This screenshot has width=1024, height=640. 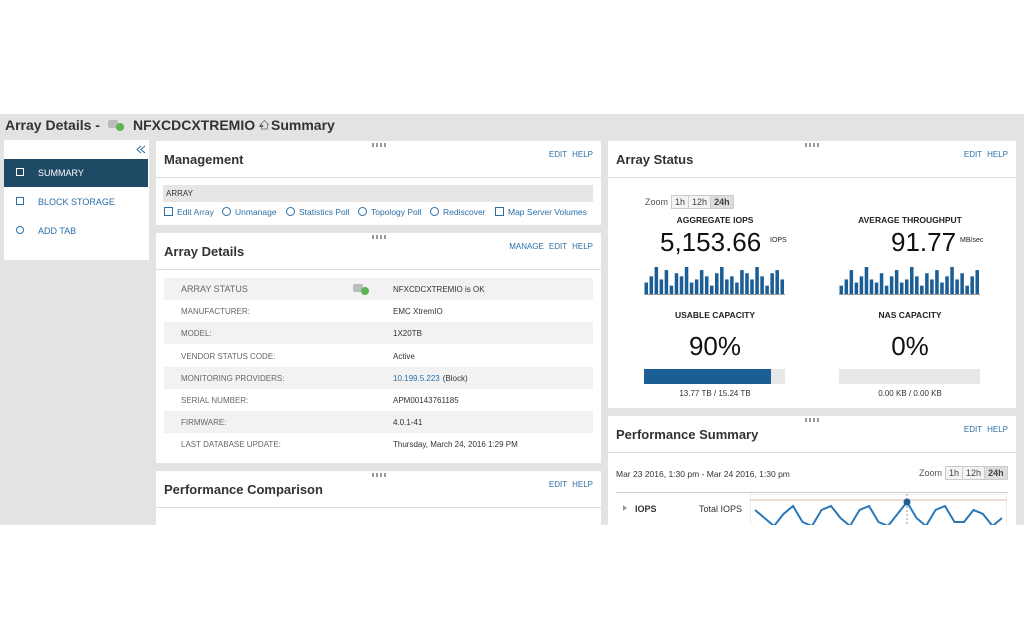 I want to click on detail-label: VENDOR STATUS CODE:, so click(x=228, y=356).